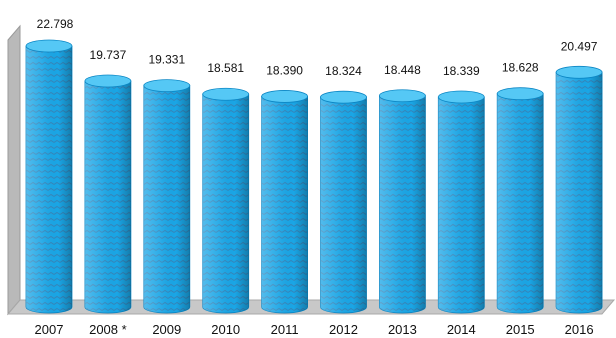 The width and height of the screenshot is (616, 338). What do you see at coordinates (579, 189) in the screenshot?
I see `bar-2016` at bounding box center [579, 189].